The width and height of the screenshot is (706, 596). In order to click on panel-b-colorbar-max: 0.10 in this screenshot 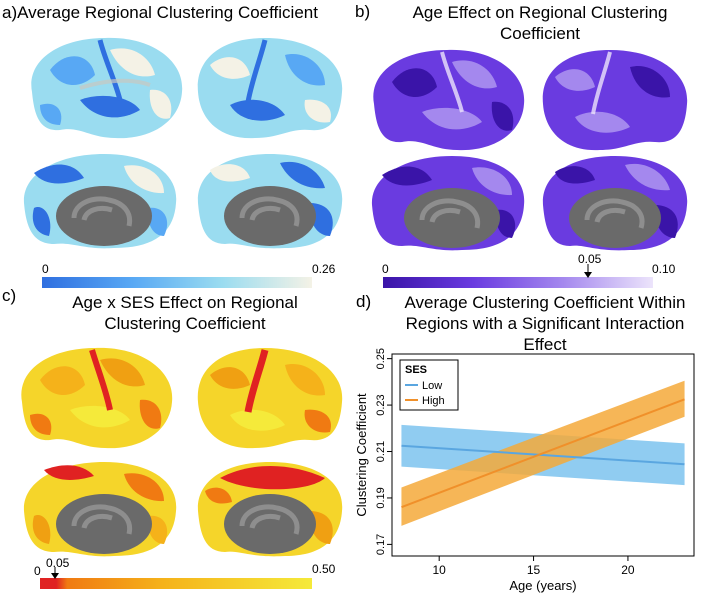, I will do `click(664, 269)`.